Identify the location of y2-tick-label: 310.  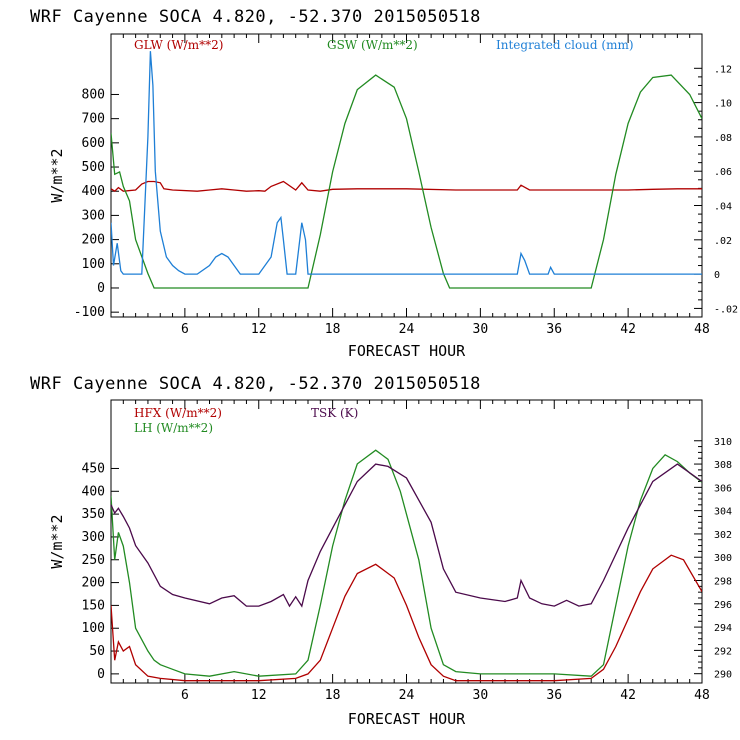
(723, 442).